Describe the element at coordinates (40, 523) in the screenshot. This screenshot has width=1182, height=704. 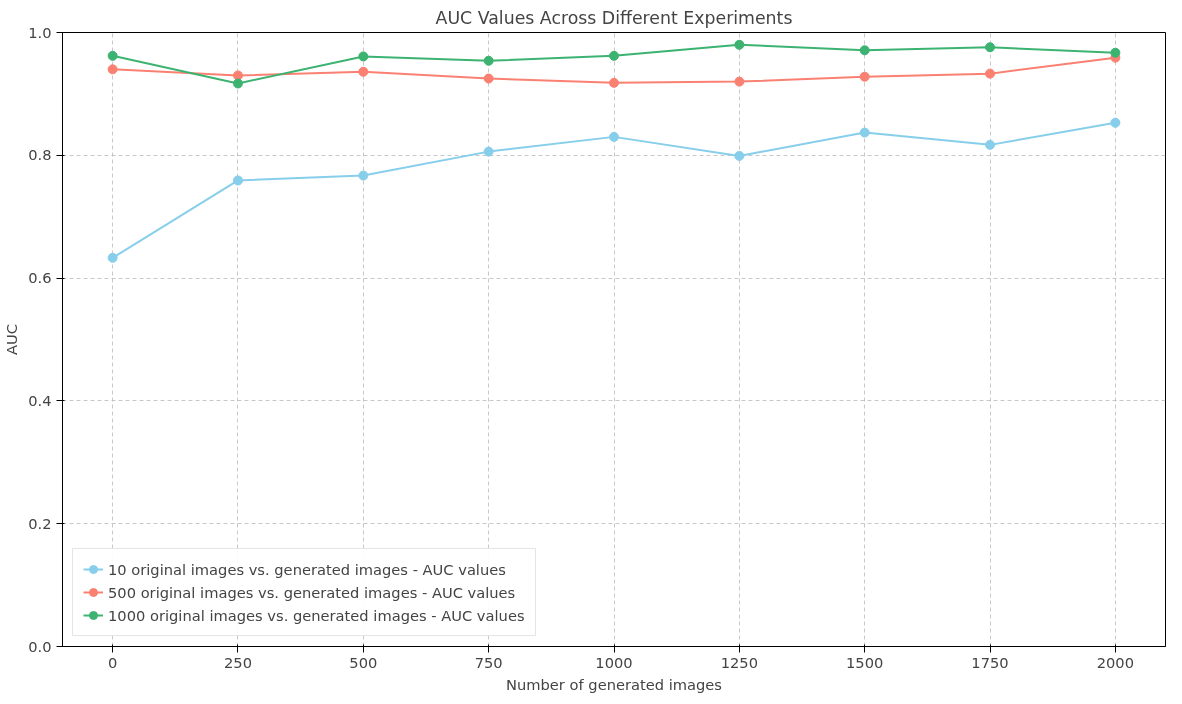
I see `y-tick-label: 0.2` at that location.